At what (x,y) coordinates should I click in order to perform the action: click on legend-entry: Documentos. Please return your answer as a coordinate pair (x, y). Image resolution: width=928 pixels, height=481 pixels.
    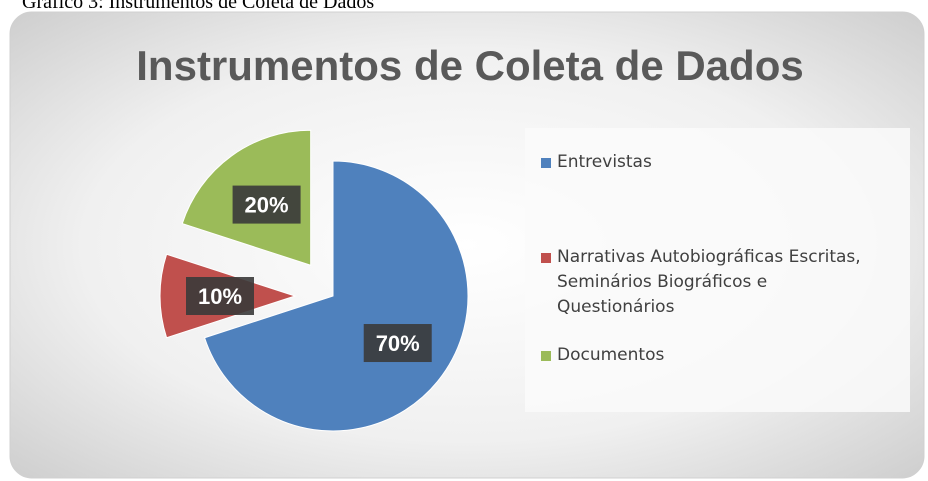
    Looking at the image, I should click on (713, 355).